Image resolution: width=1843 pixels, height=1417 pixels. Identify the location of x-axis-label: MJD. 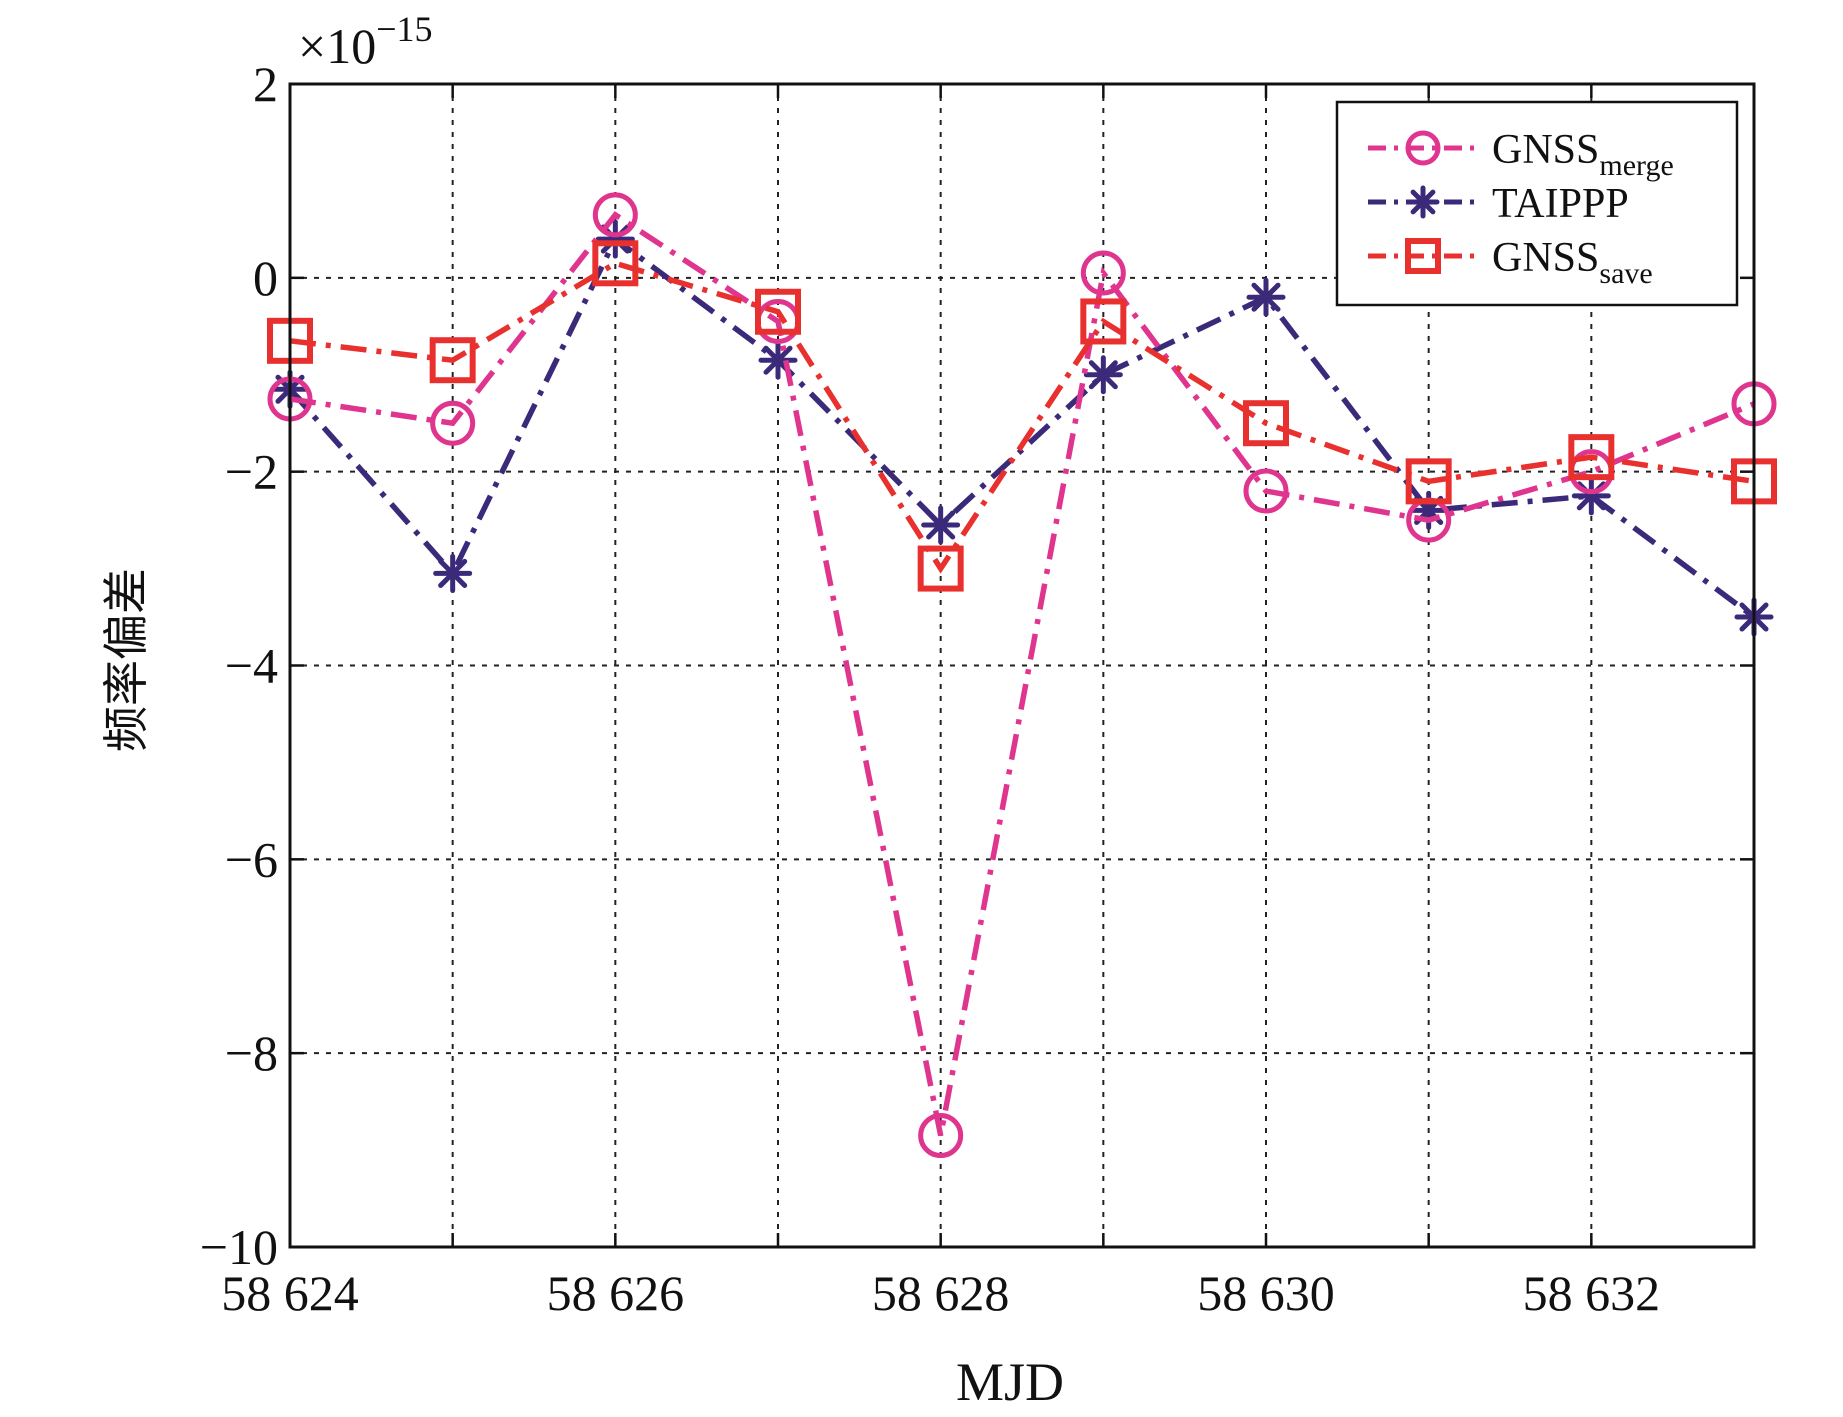
(1010, 1382).